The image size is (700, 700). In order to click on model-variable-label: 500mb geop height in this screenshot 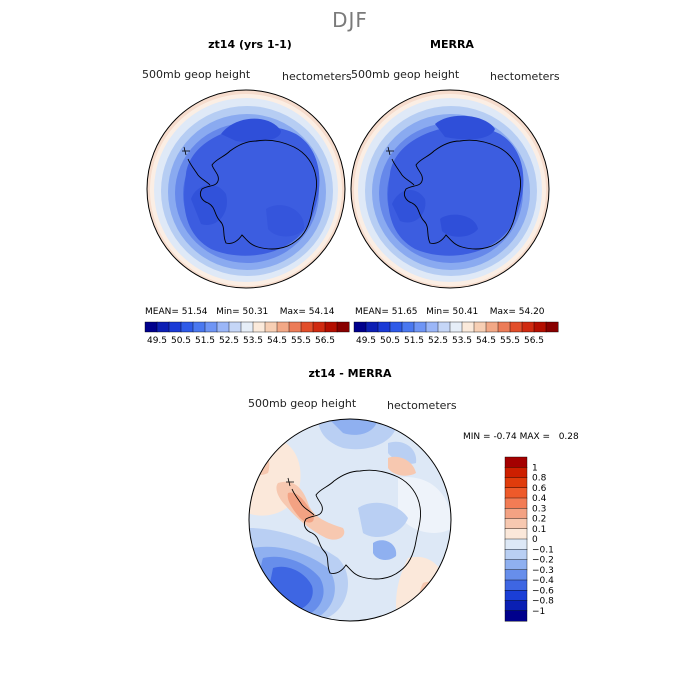, I will do `click(196, 74)`.